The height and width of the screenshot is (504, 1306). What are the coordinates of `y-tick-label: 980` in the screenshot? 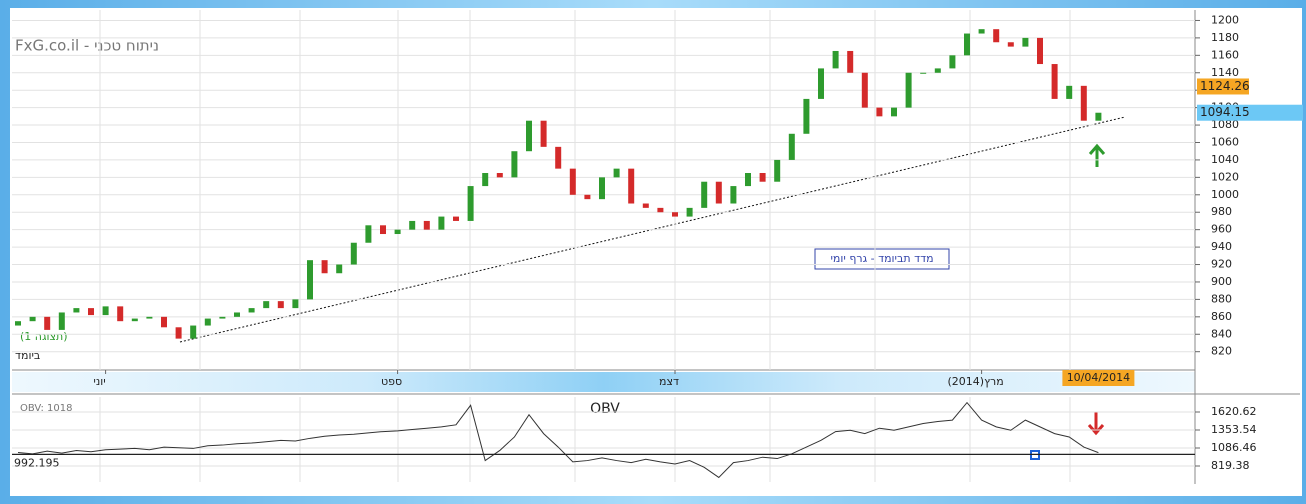 It's located at (1221, 211).